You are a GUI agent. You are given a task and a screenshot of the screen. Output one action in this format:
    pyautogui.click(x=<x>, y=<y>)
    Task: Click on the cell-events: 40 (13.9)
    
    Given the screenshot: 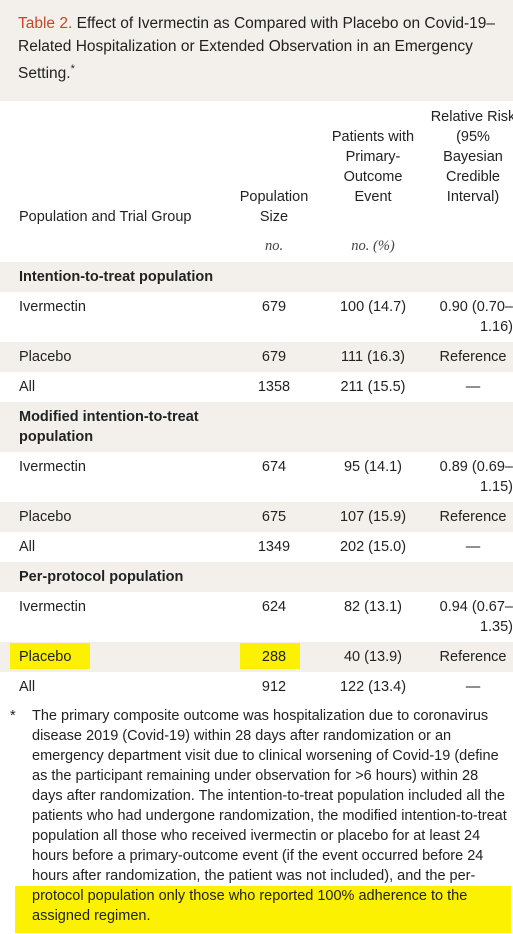 What is the action you would take?
    pyautogui.click(x=373, y=657)
    